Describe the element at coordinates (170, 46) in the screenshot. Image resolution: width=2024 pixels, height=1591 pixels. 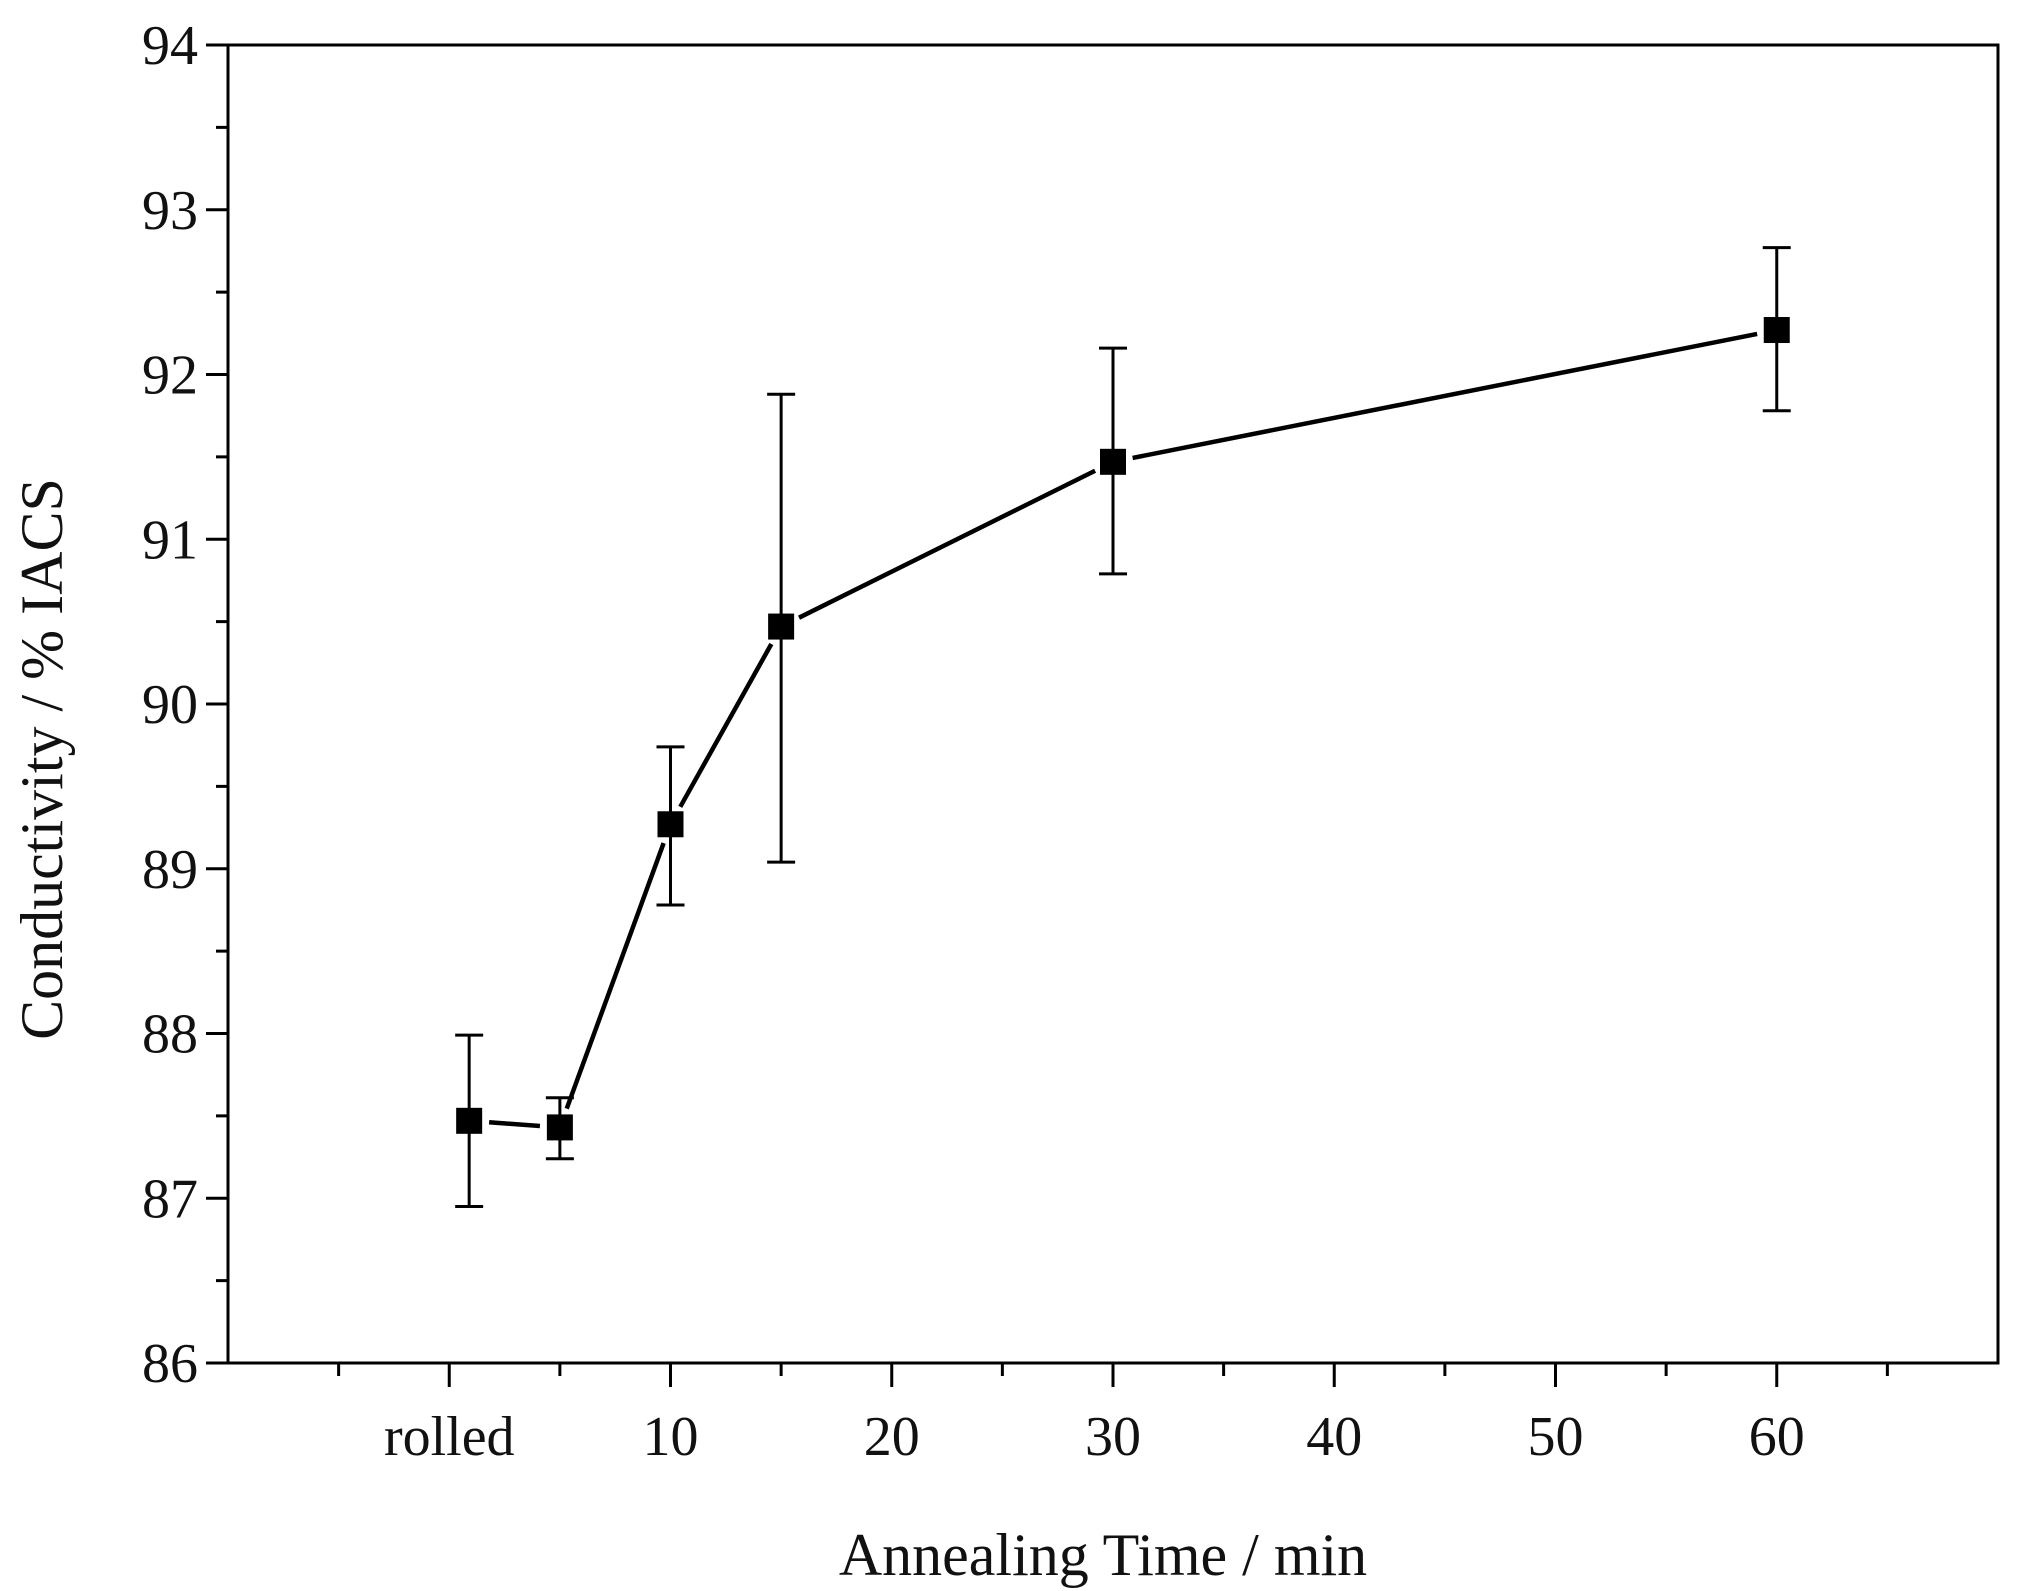
I see `y-tick-label: 94` at that location.